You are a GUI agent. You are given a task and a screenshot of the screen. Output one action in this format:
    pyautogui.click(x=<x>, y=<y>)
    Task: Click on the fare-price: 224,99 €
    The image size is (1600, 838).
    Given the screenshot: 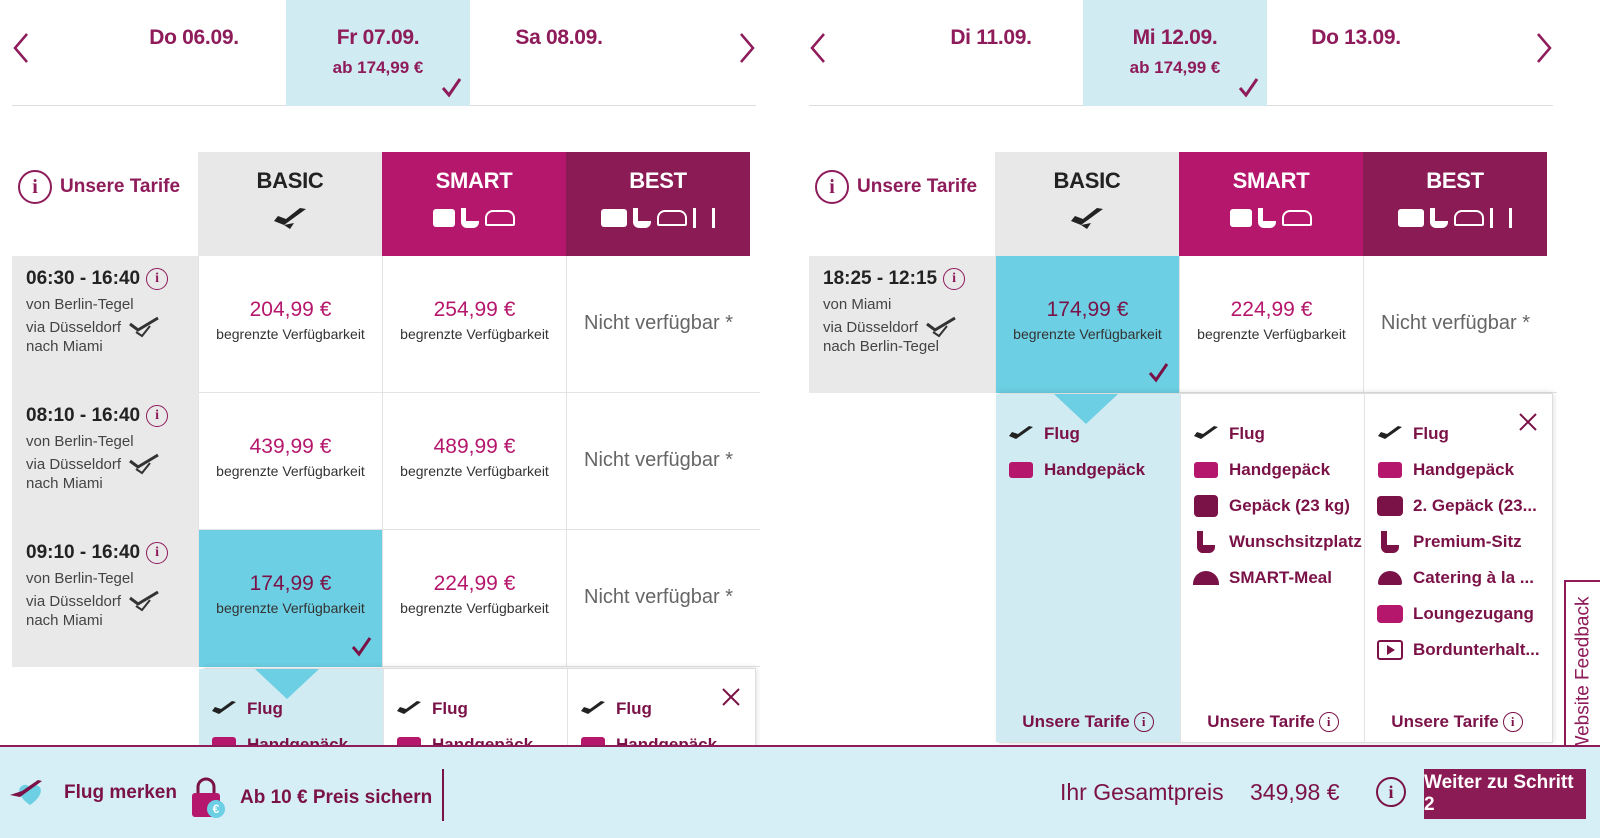 What is the action you would take?
    pyautogui.click(x=1271, y=309)
    